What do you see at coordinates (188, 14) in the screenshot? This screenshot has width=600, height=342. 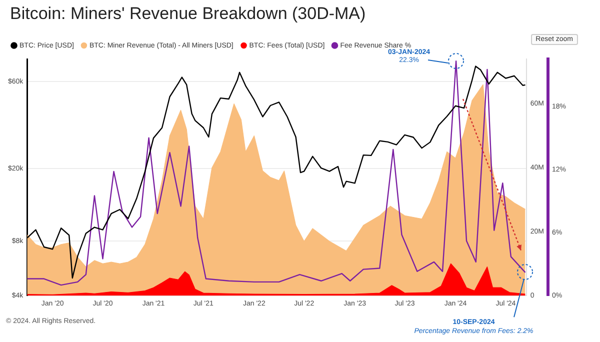 I see `chart-title: Bitcoin: Miners' Revenue Breakdown (30D-MA)` at bounding box center [188, 14].